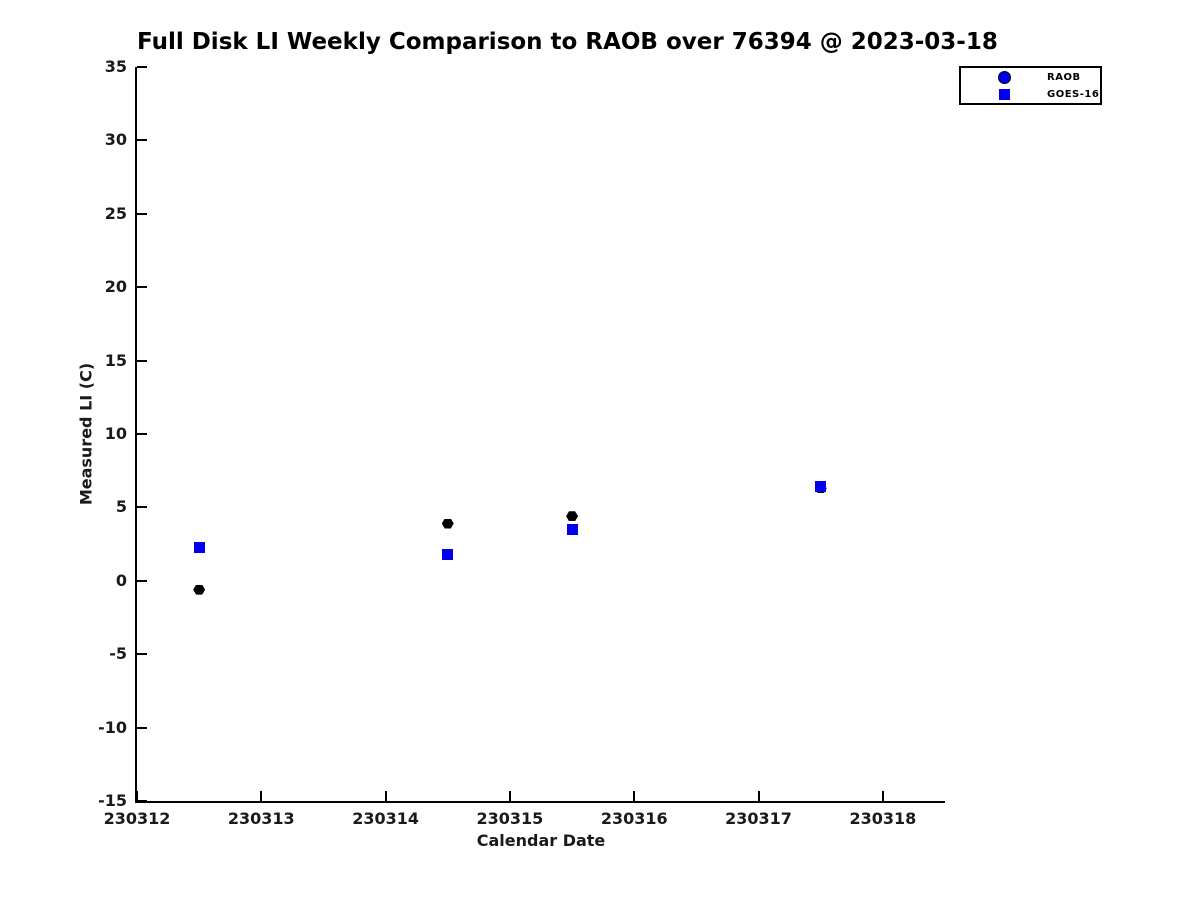 This screenshot has height=900, width=1200. What do you see at coordinates (118, 654) in the screenshot?
I see `y-tick-label: -5` at bounding box center [118, 654].